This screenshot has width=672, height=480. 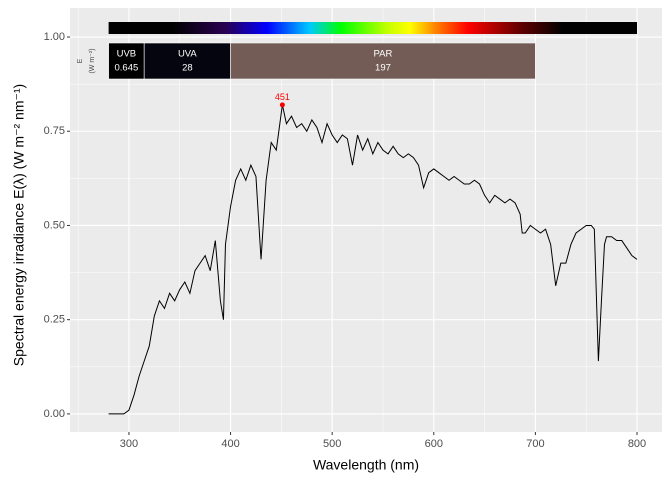 What do you see at coordinates (282, 97) in the screenshot?
I see `peak-label: 451` at bounding box center [282, 97].